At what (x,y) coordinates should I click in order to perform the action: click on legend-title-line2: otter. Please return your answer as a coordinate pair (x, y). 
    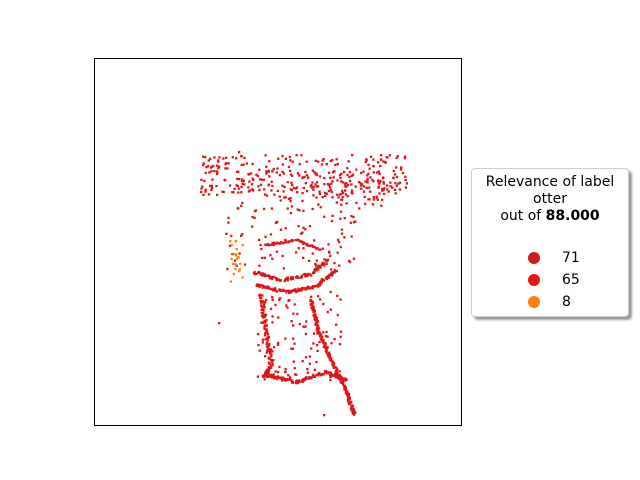
    Looking at the image, I should click on (550, 199).